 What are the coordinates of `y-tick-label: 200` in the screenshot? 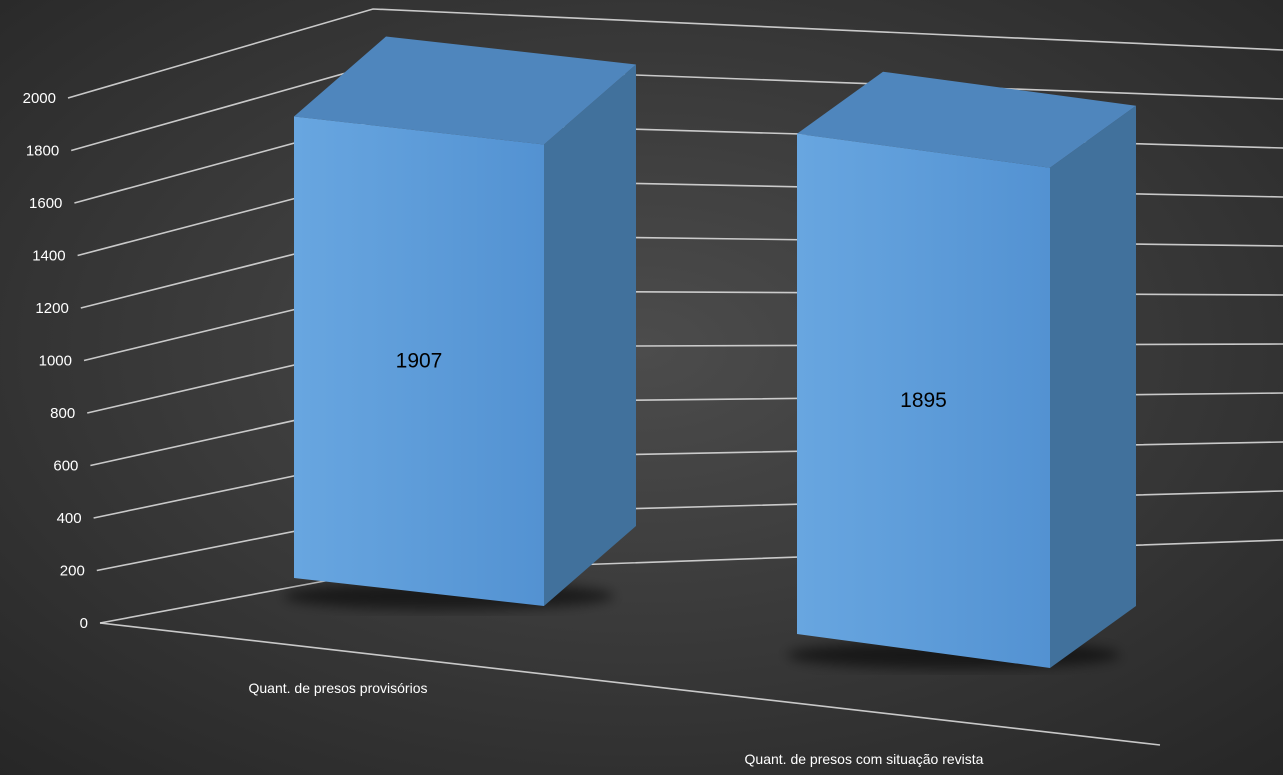 It's located at (72, 571).